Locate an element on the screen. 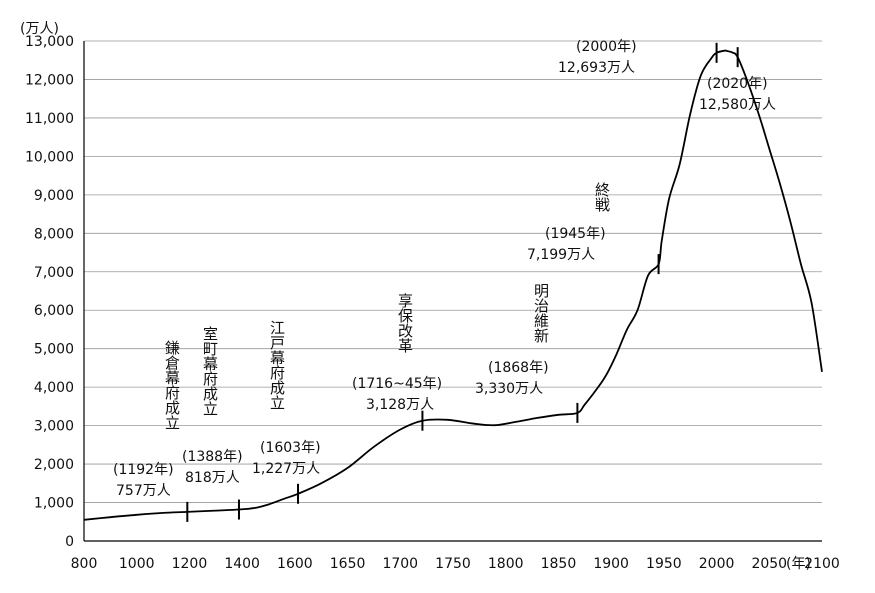  x-tick-label: 1400 is located at coordinates (242, 564).